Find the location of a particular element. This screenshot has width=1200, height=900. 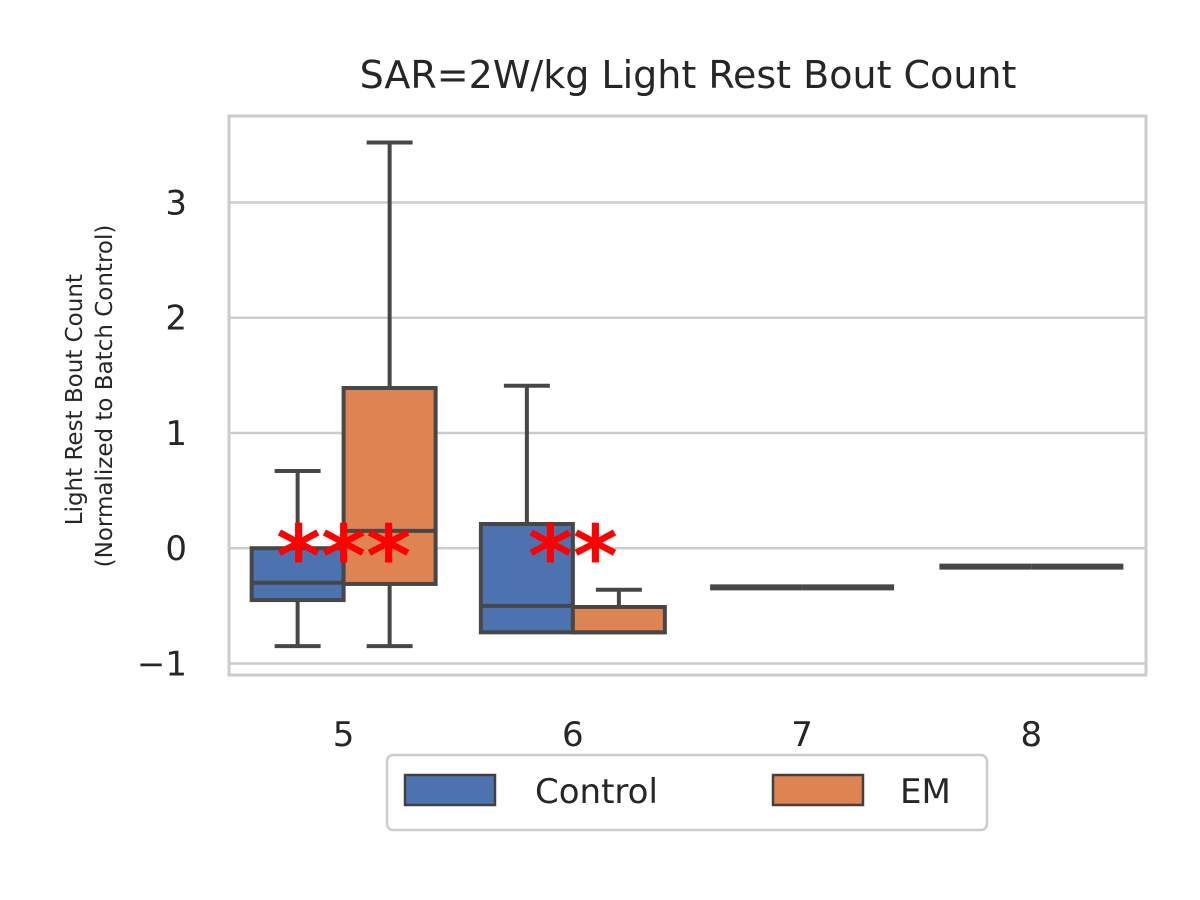

significance-marker-5: *** is located at coordinates (343, 558).